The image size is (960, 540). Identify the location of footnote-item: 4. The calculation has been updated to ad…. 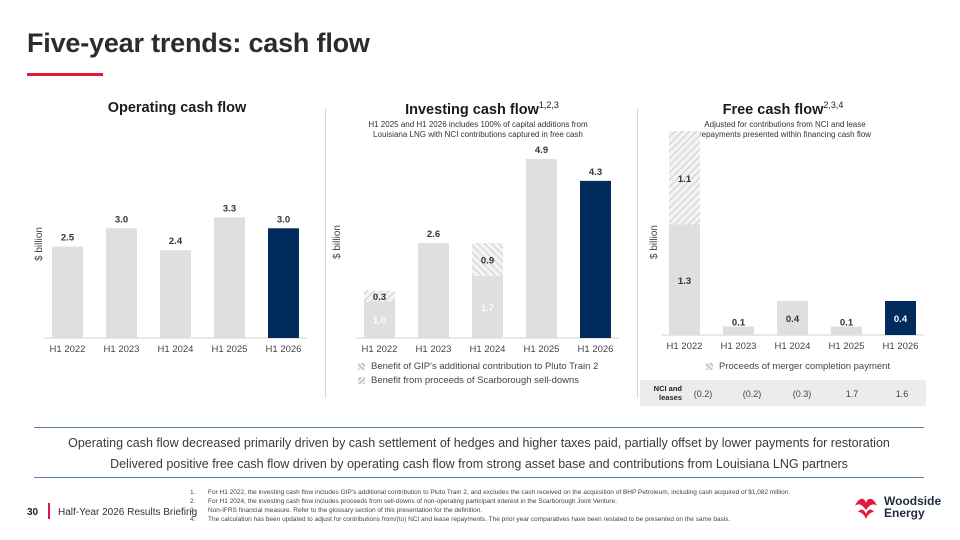
(460, 519).